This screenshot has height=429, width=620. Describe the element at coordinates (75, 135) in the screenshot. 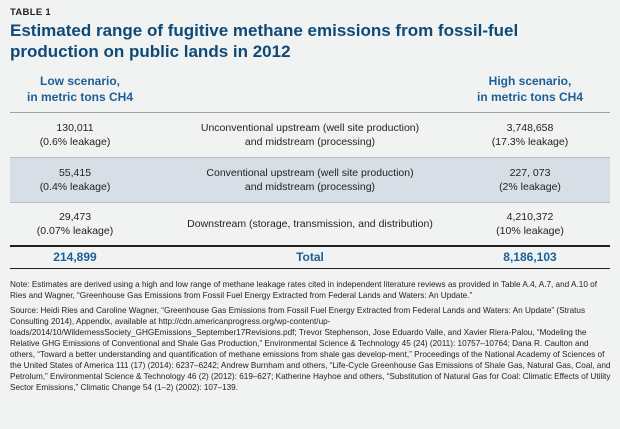

I see `low-cell: 130,011 (0.6% leakage)` at that location.